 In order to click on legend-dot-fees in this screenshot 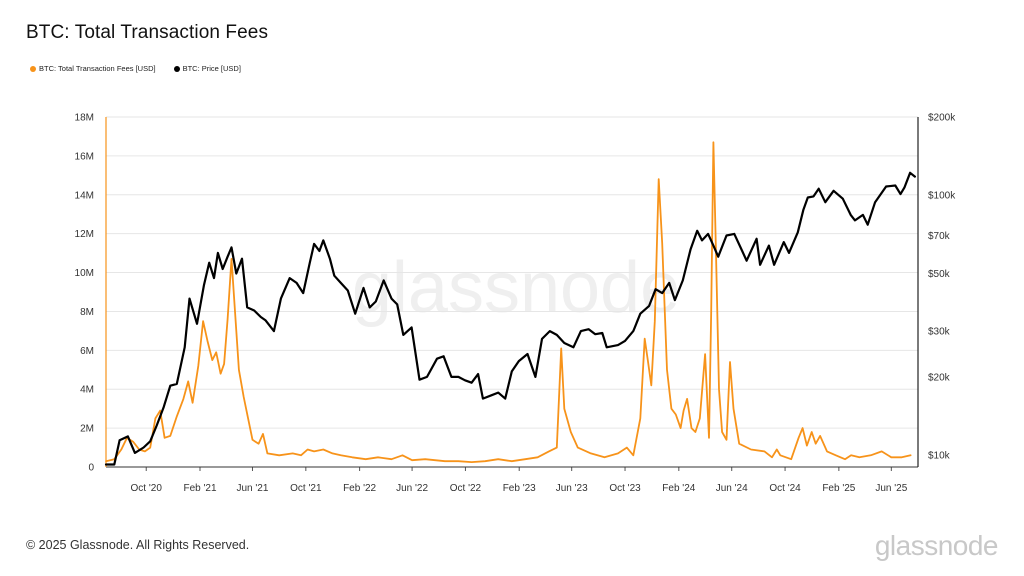, I will do `click(33, 68)`.